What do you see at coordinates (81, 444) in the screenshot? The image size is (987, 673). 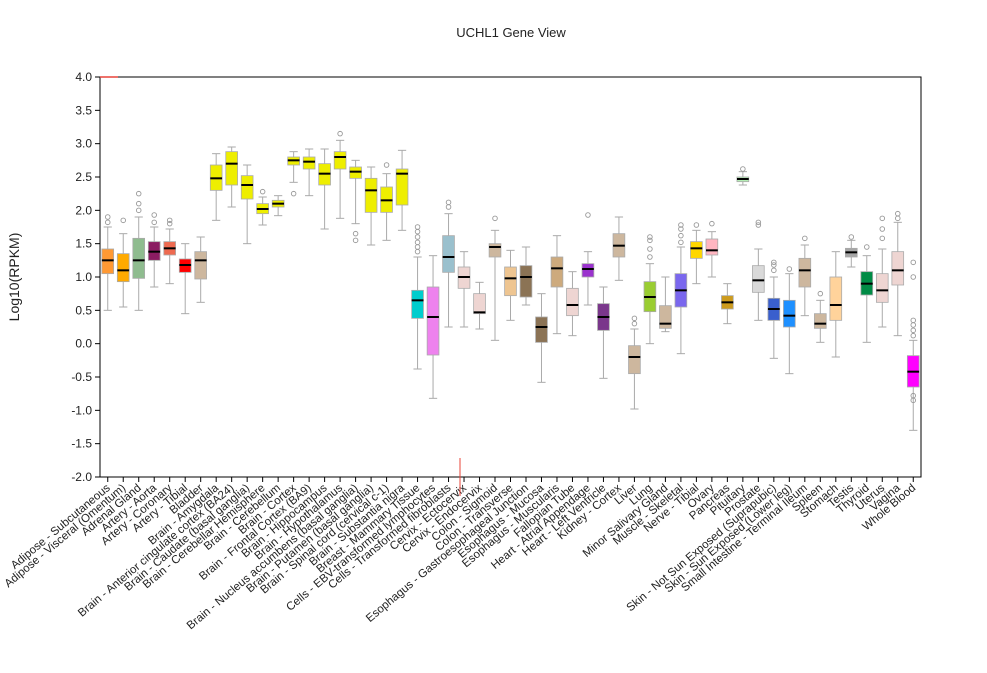 I see `y-tick-label: -1.5` at bounding box center [81, 444].